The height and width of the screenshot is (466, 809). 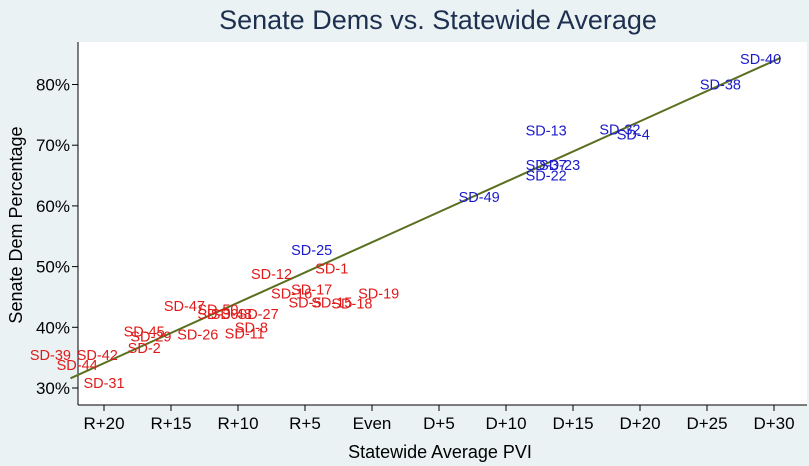 I want to click on x-tick-label: R+20, so click(x=103, y=423).